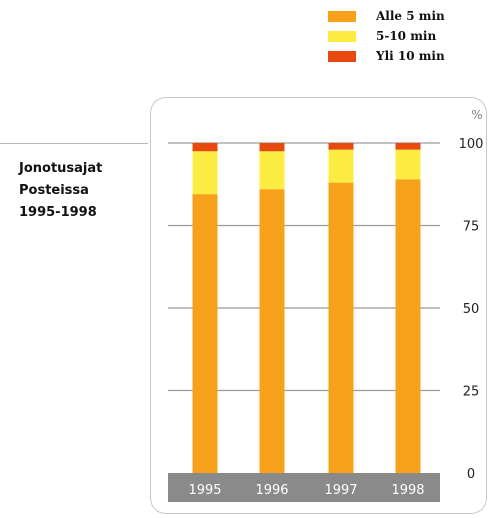  I want to click on legend-item-yli-10-min: Yli 10 min, so click(386, 56).